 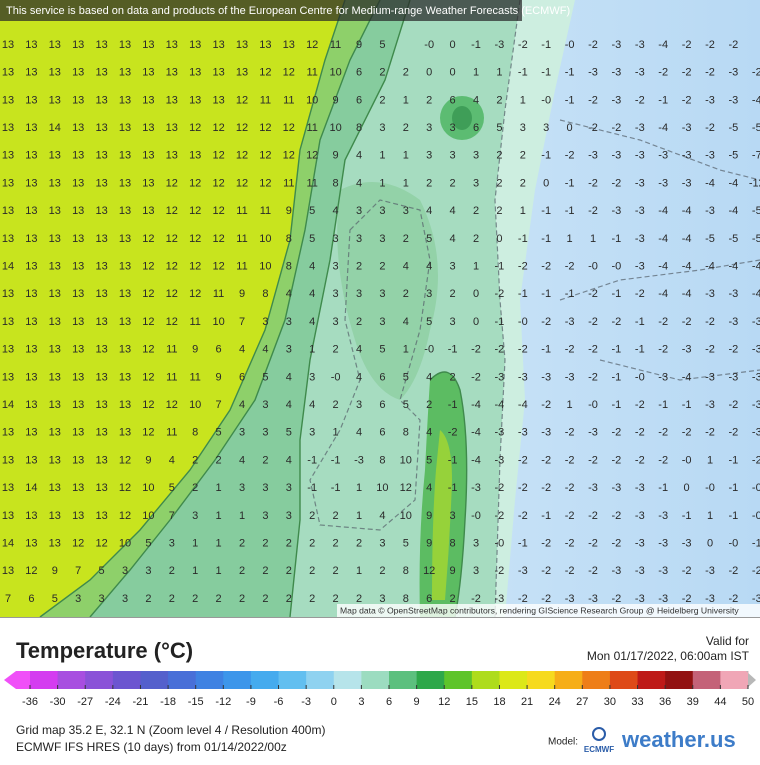 I want to click on grid-value: 7, so click(x=242, y=322).